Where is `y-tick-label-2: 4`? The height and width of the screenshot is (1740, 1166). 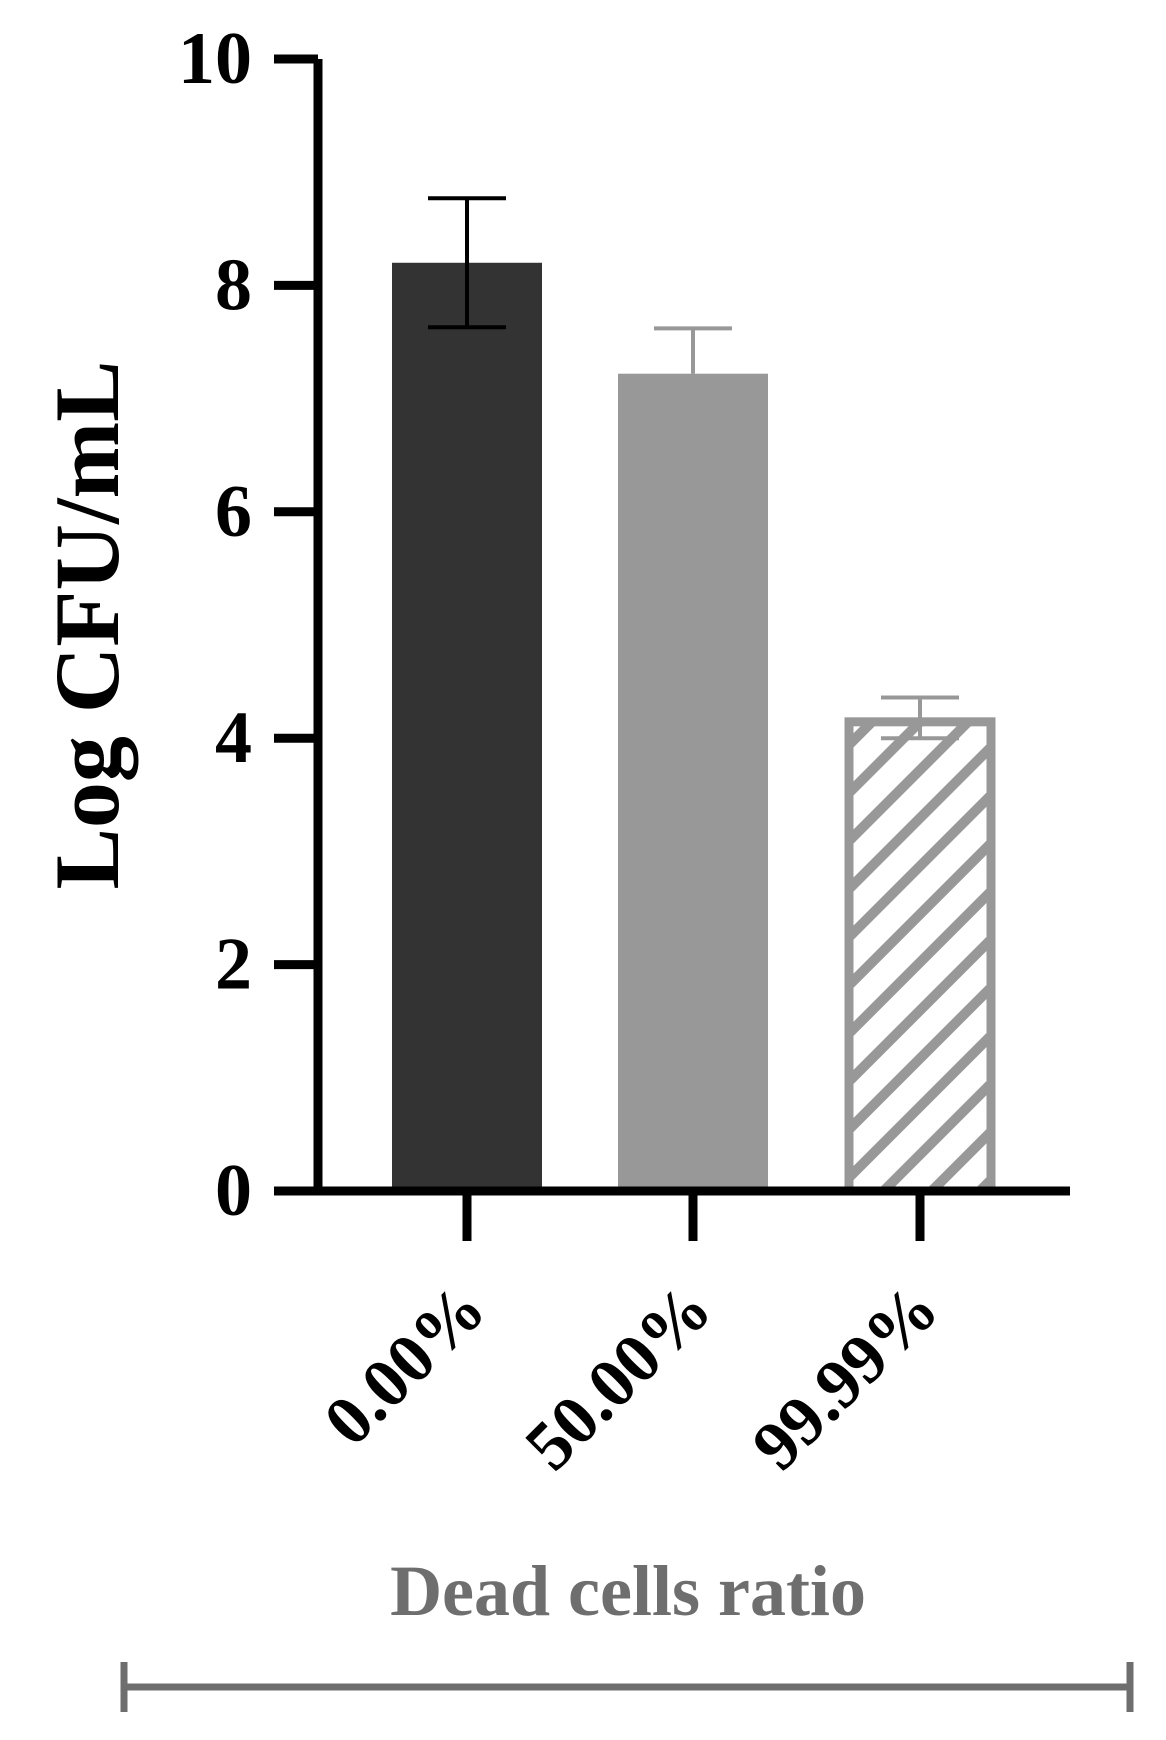 y-tick-label-2: 4 is located at coordinates (233, 738).